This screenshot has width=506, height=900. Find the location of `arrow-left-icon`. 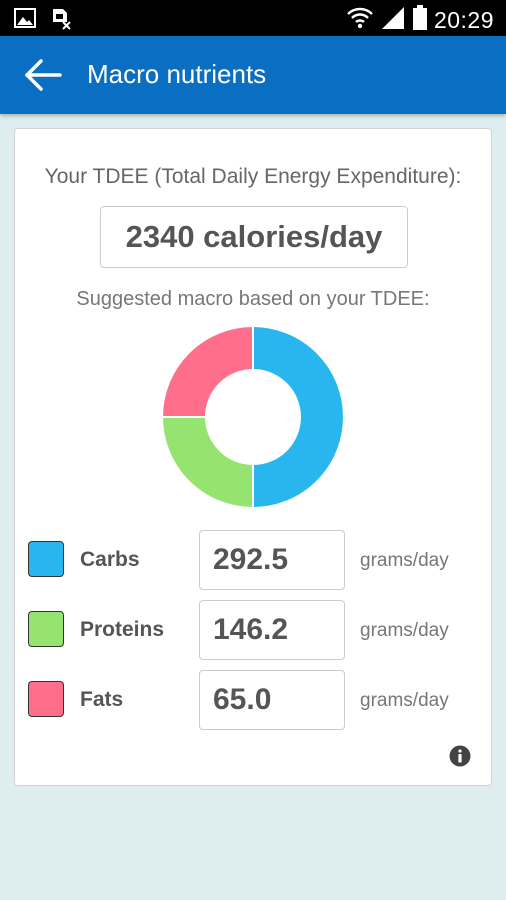

arrow-left-icon is located at coordinates (43, 75).